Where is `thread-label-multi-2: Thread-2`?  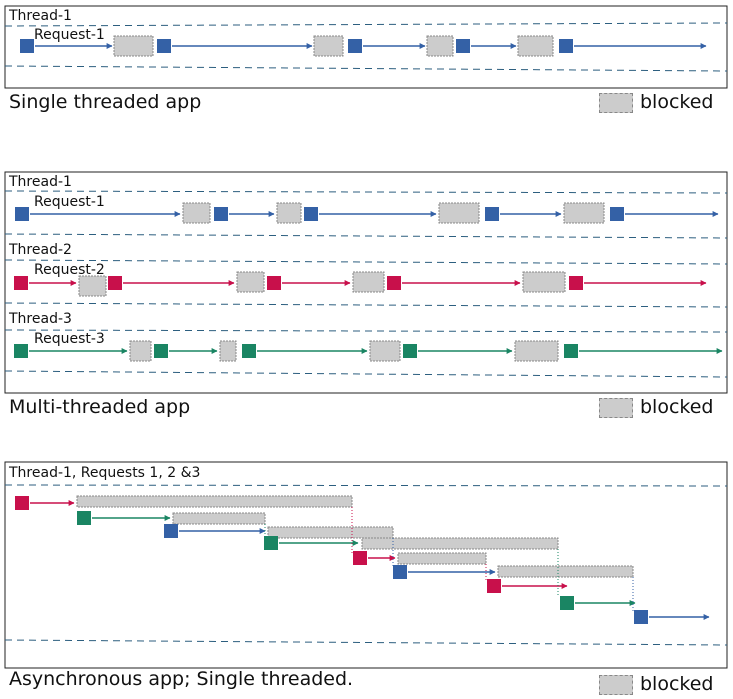
thread-label-multi-2: Thread-2 is located at coordinates (40, 250).